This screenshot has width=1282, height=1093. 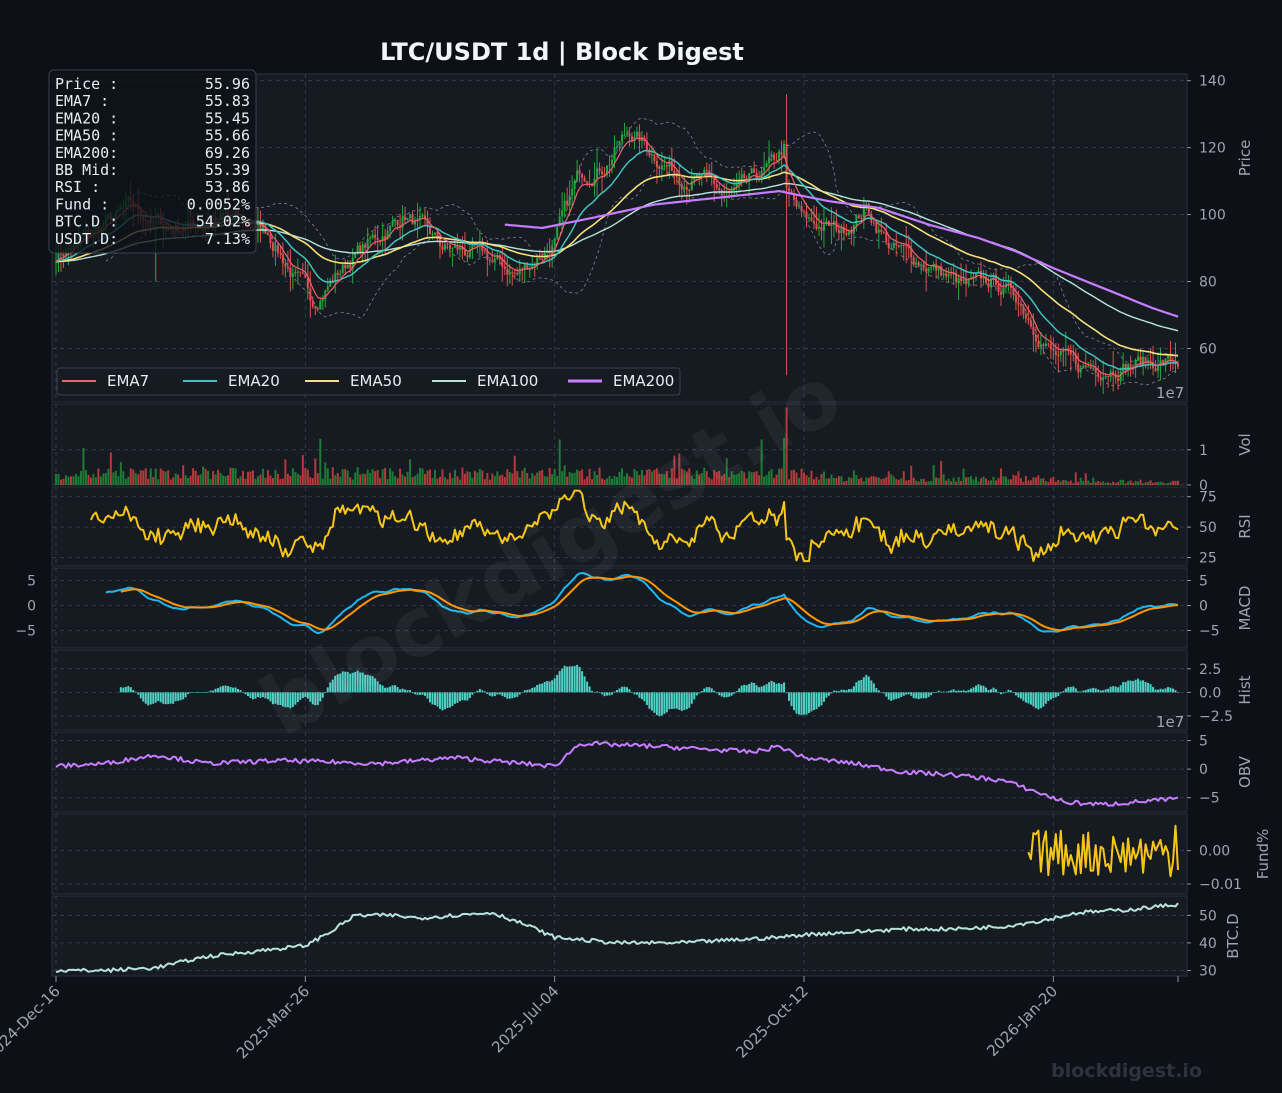 What do you see at coordinates (643, 381) in the screenshot?
I see `legend-label-ema200: EMA200` at bounding box center [643, 381].